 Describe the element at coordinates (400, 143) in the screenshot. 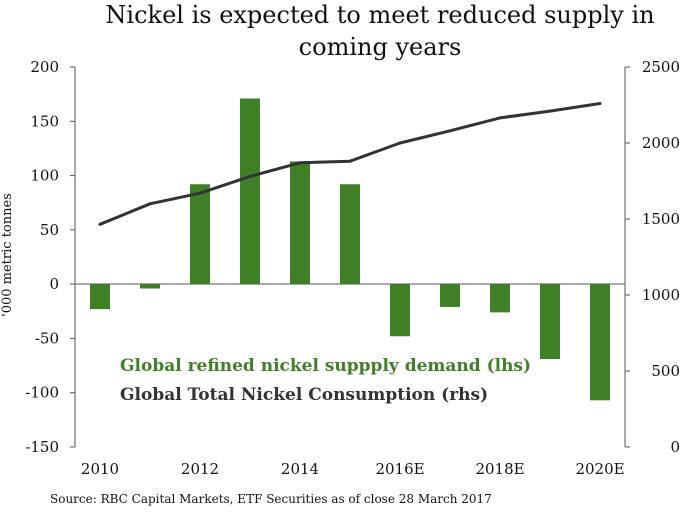

I see `consumption-point-2016E` at that location.